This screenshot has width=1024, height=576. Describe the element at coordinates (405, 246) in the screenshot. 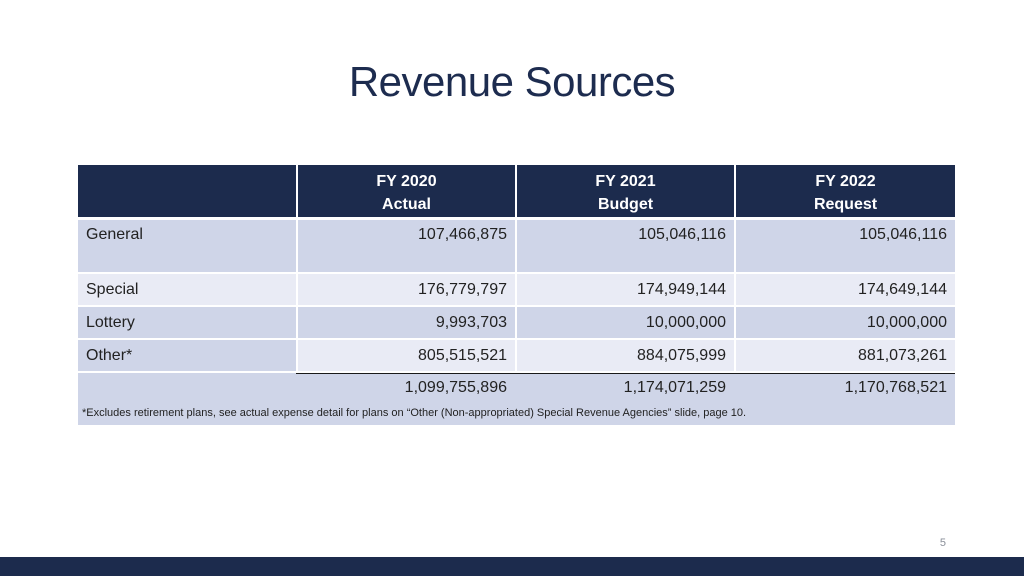

I see `value-fy2020: 107,466,875` at that location.